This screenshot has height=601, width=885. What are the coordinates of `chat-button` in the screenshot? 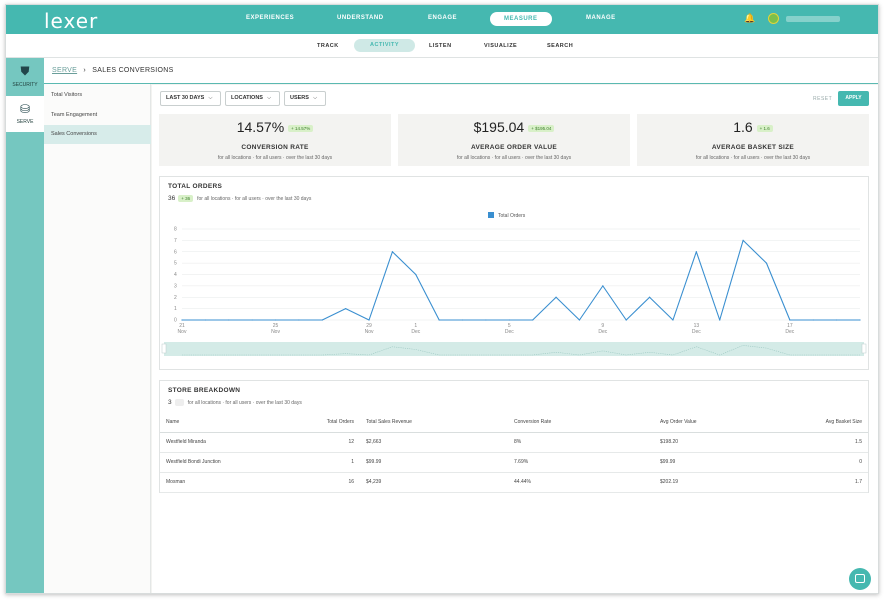 It's located at (860, 579).